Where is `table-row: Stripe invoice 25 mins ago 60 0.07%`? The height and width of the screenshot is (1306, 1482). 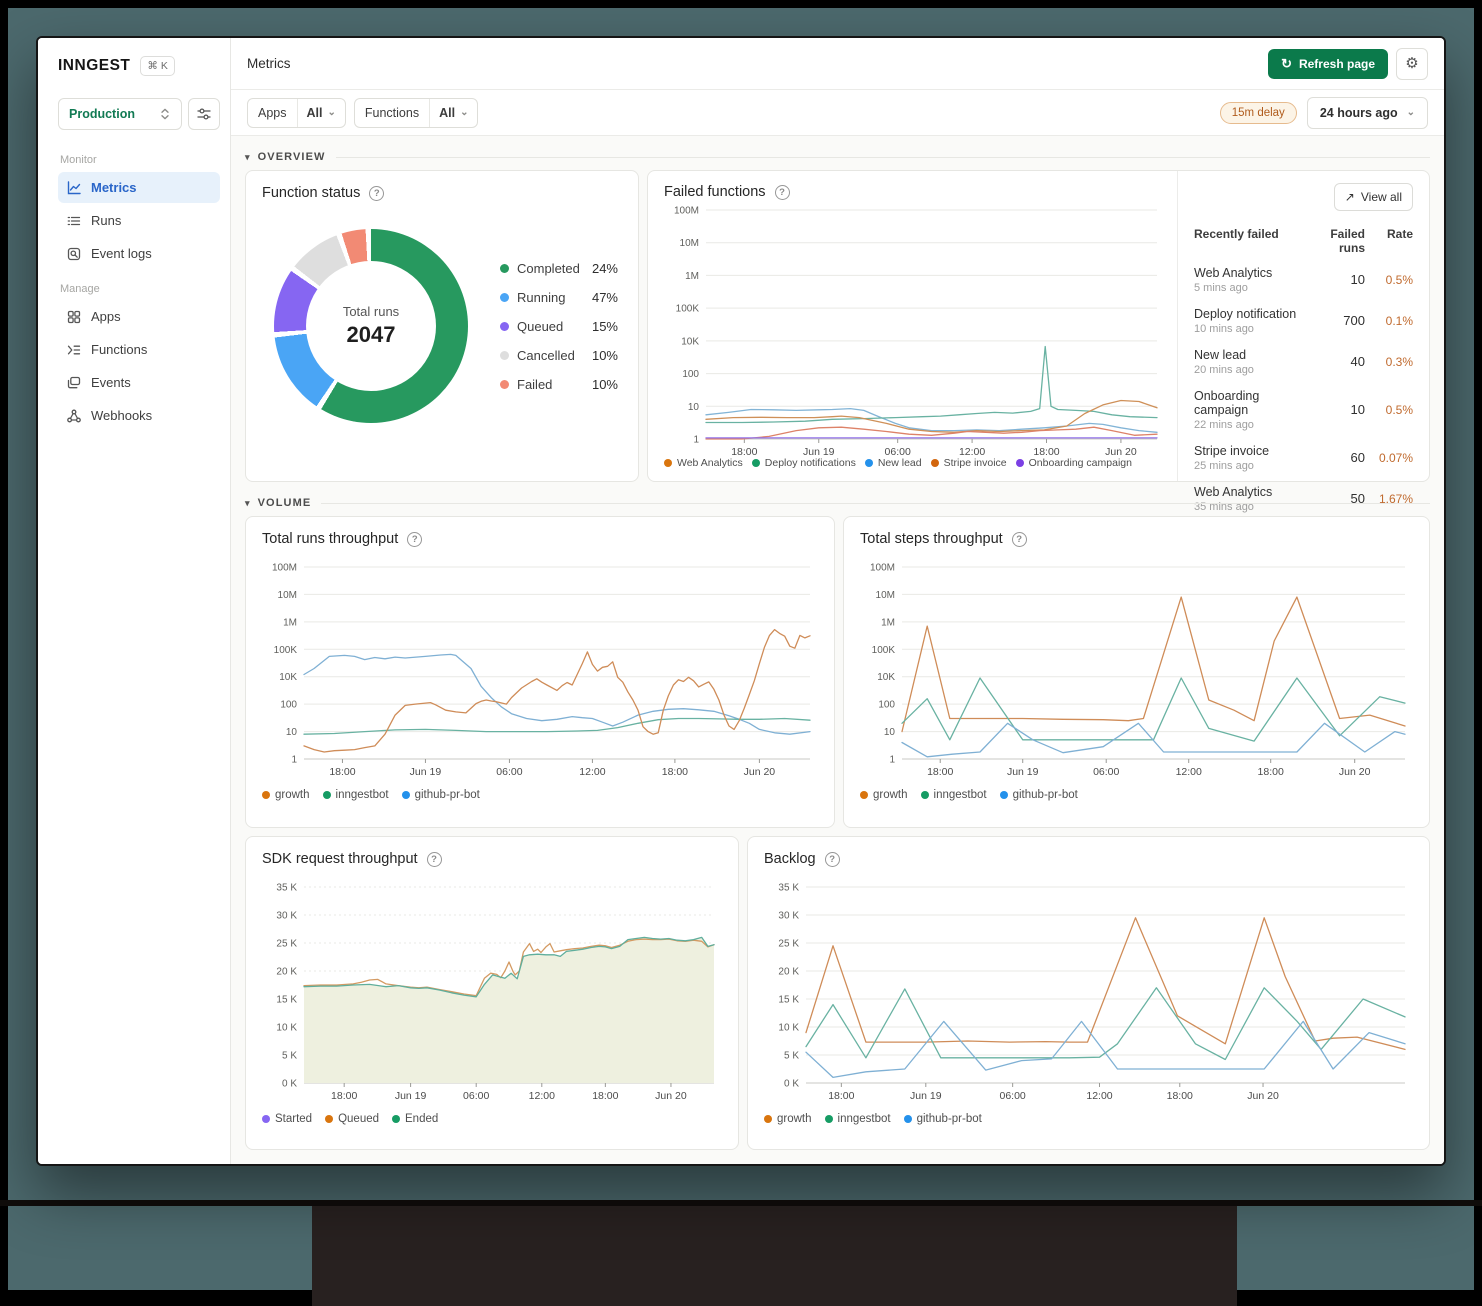
table-row: Stripe invoice 25 mins ago 60 0.07% is located at coordinates (1303, 457).